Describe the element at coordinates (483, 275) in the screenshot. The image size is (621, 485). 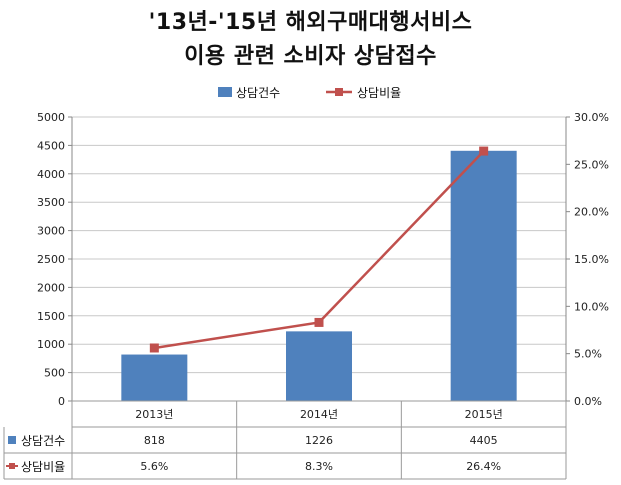
I see `bar-2015년` at that location.